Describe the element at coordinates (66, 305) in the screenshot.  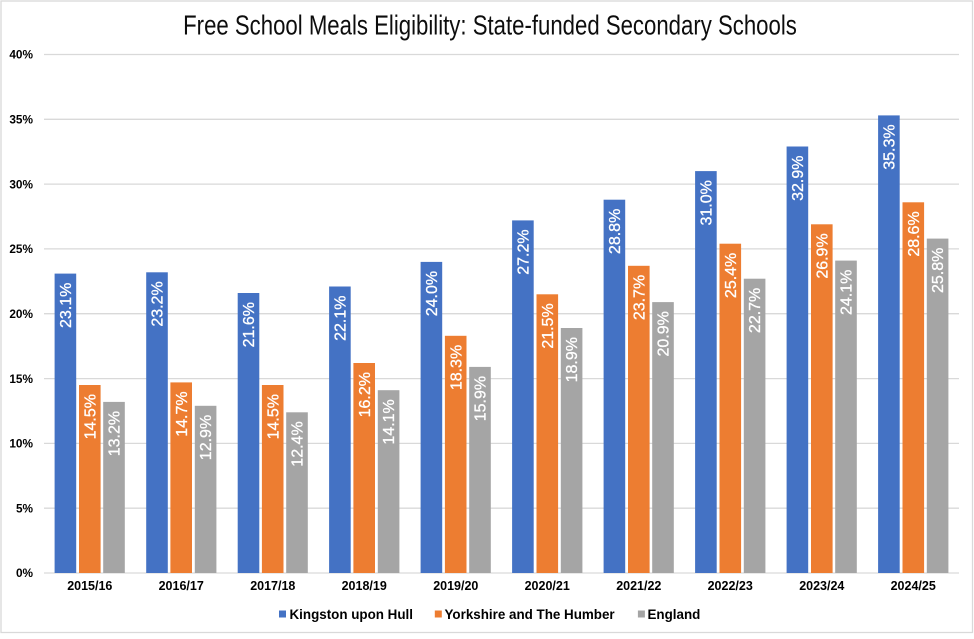
I see `svg-text: 23.1%` at that location.